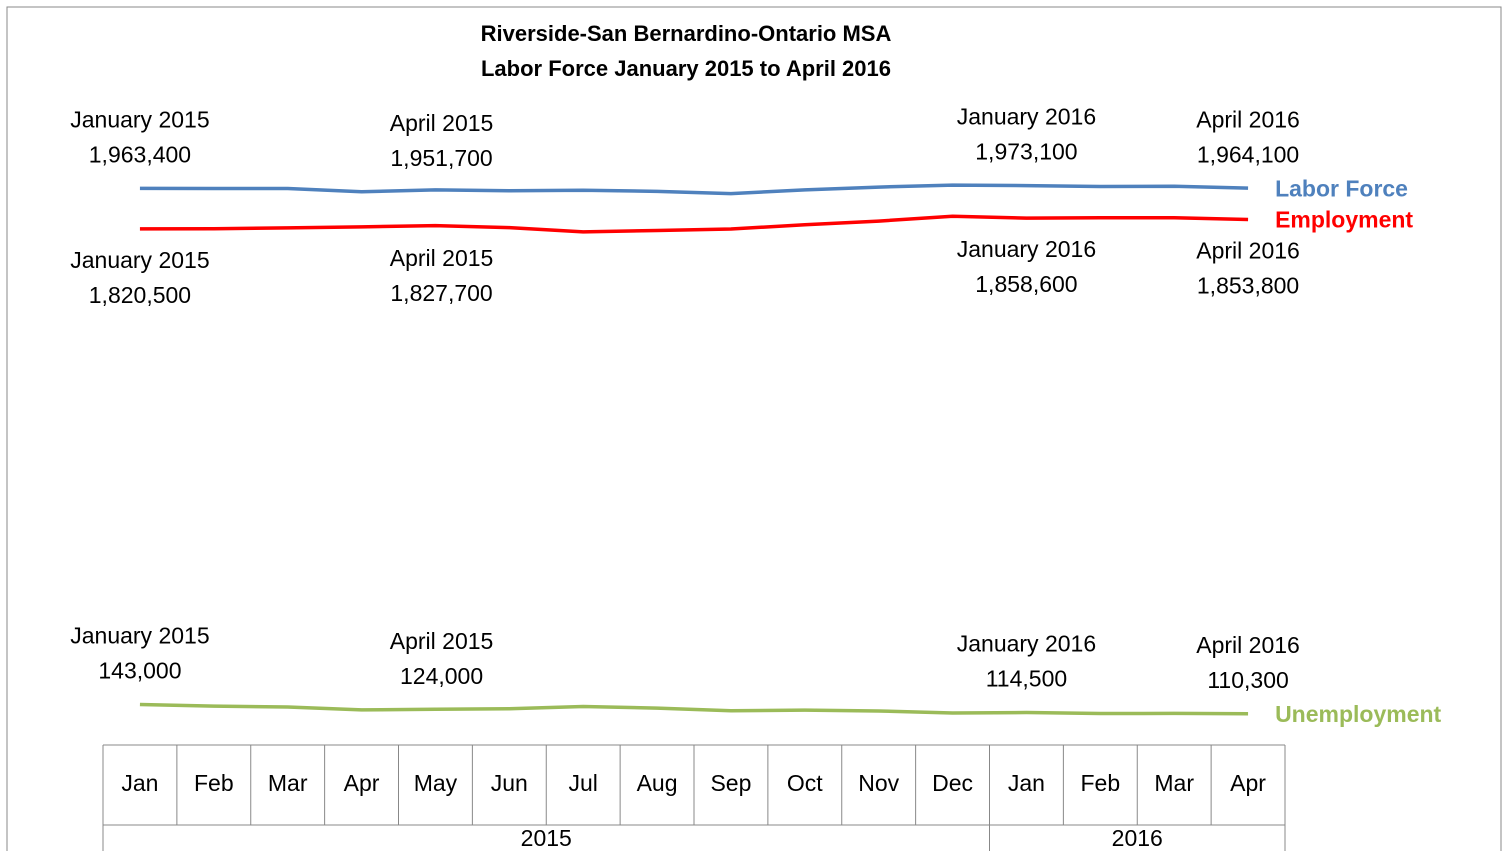  What do you see at coordinates (1026, 679) in the screenshot?
I see `data-label: 114,500` at bounding box center [1026, 679].